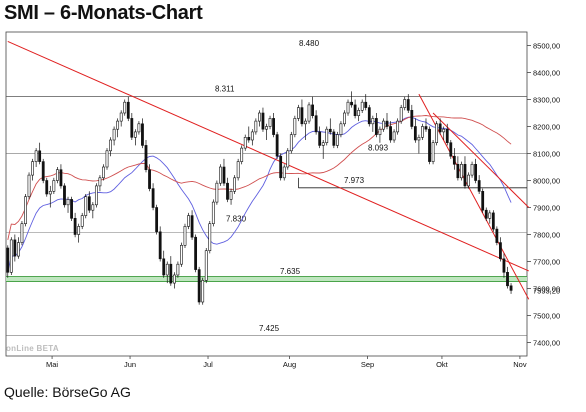 The height and width of the screenshot is (412, 586). Describe the element at coordinates (52, 364) in the screenshot. I see `x-tick-label: Mai` at that location.